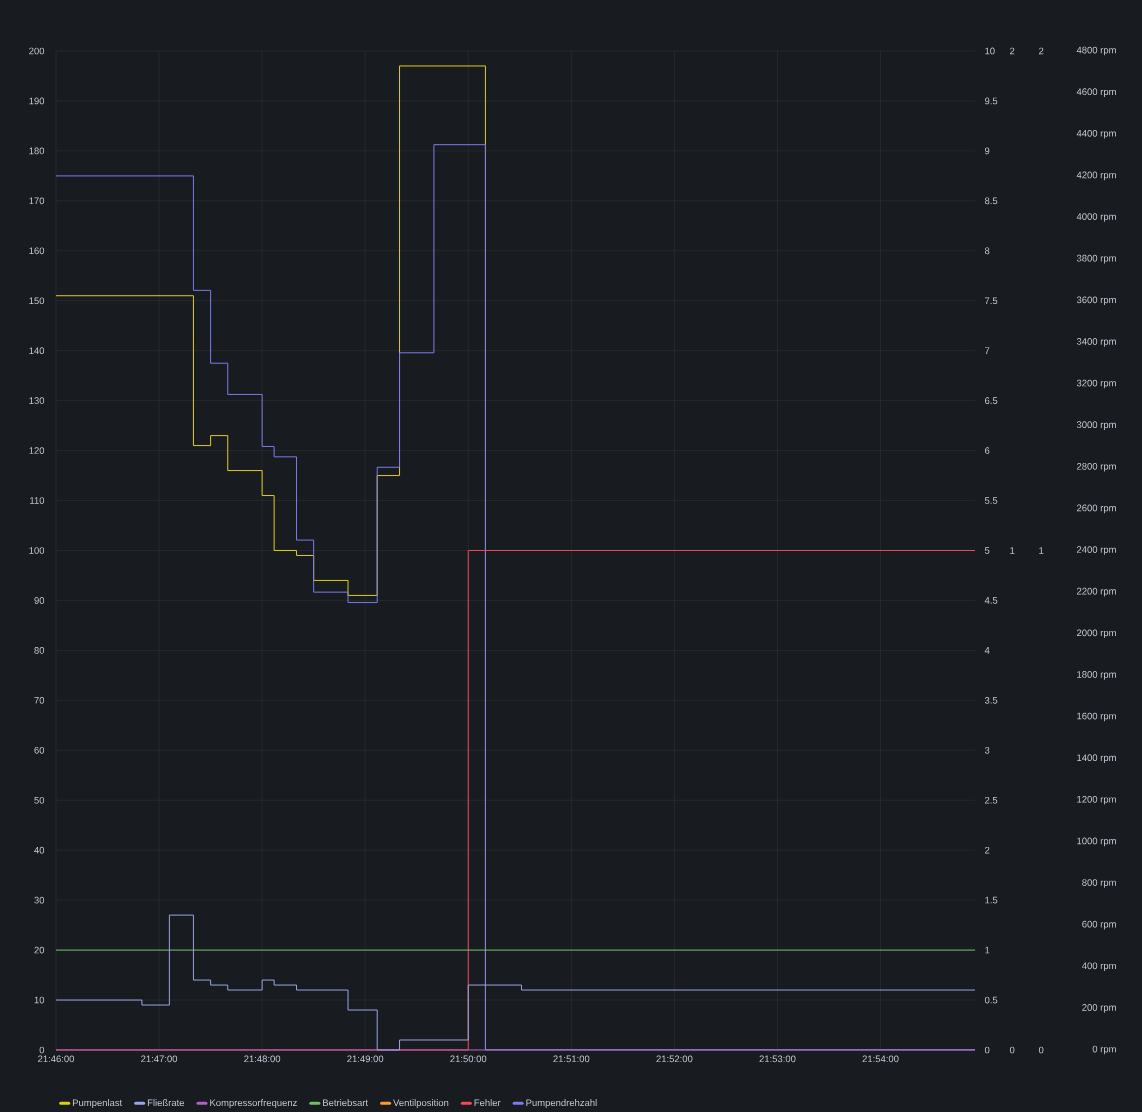 The image size is (1142, 1112). Describe the element at coordinates (253, 1103) in the screenshot. I see `legend-label: Kompressorfrequenz` at that location.